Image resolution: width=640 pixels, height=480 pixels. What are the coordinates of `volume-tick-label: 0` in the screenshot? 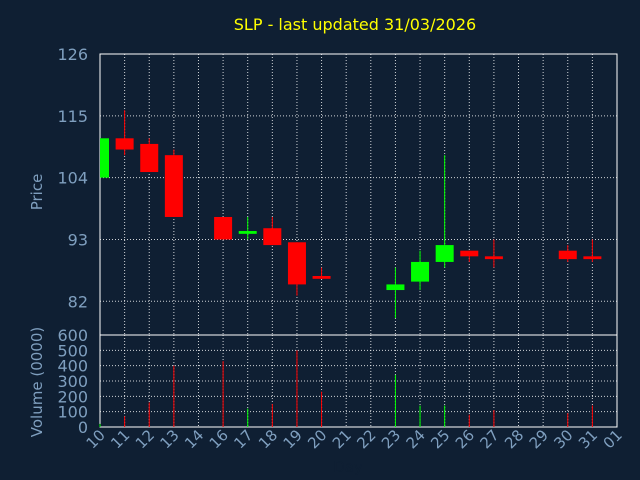 It's located at (83, 427).